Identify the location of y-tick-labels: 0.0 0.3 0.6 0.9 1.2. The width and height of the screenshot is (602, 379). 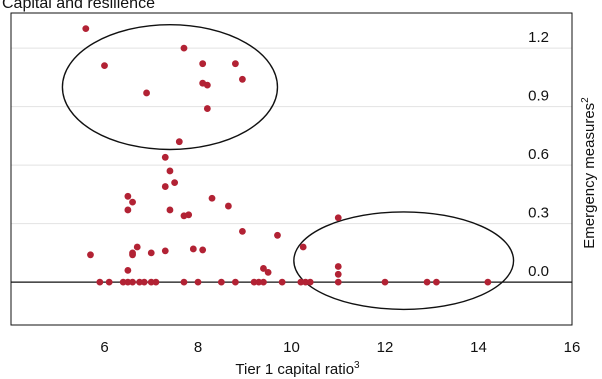
(538, 154).